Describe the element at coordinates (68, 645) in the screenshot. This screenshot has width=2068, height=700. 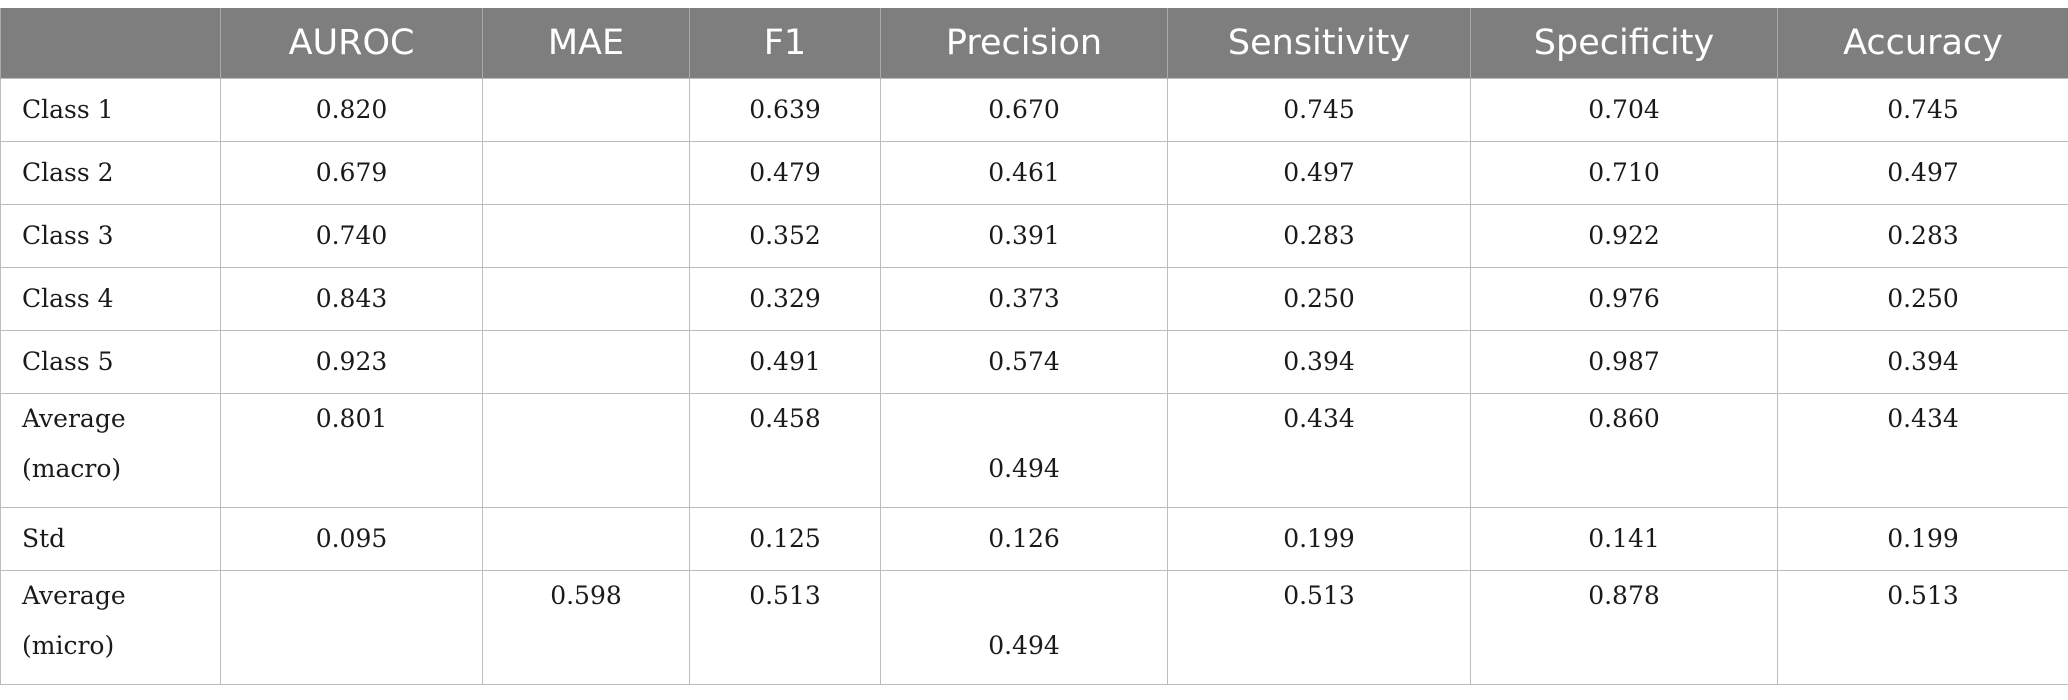
I see `row-label-line2: (micro)` at that location.